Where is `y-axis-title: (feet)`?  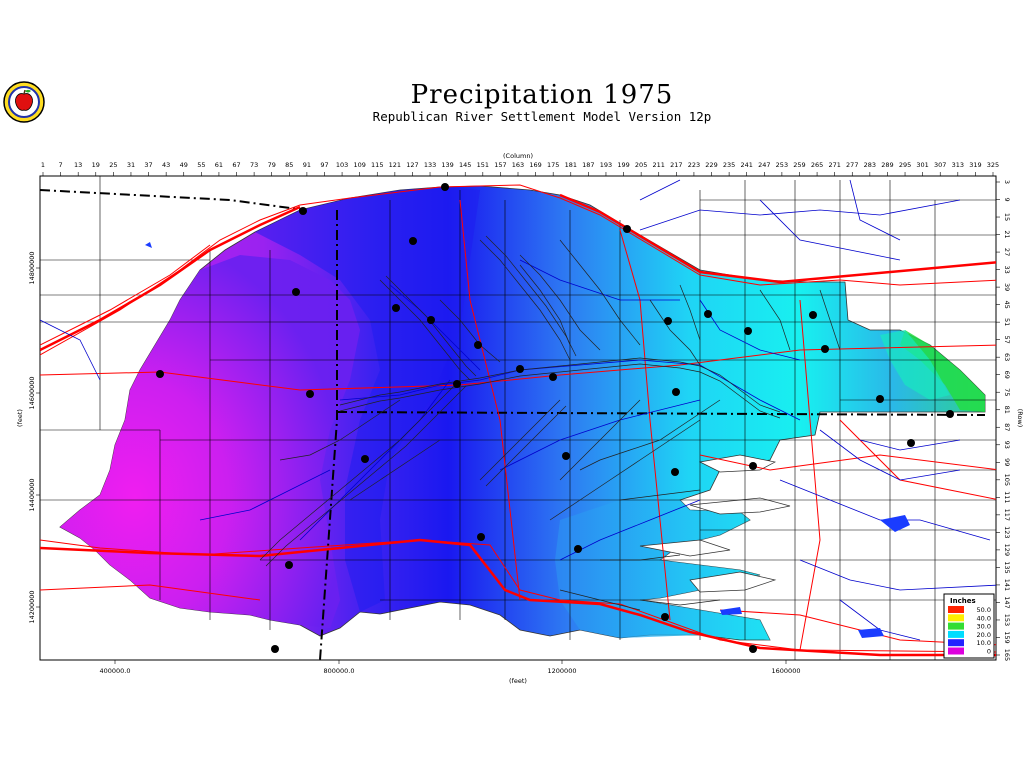 y-axis-title: (feet) is located at coordinates (20, 418).